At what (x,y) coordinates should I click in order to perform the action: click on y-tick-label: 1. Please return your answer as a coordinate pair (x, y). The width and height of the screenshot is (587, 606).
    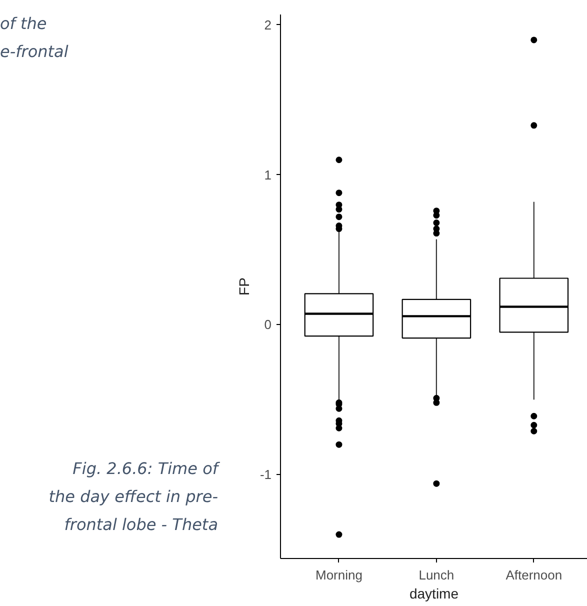
    Looking at the image, I should click on (268, 174).